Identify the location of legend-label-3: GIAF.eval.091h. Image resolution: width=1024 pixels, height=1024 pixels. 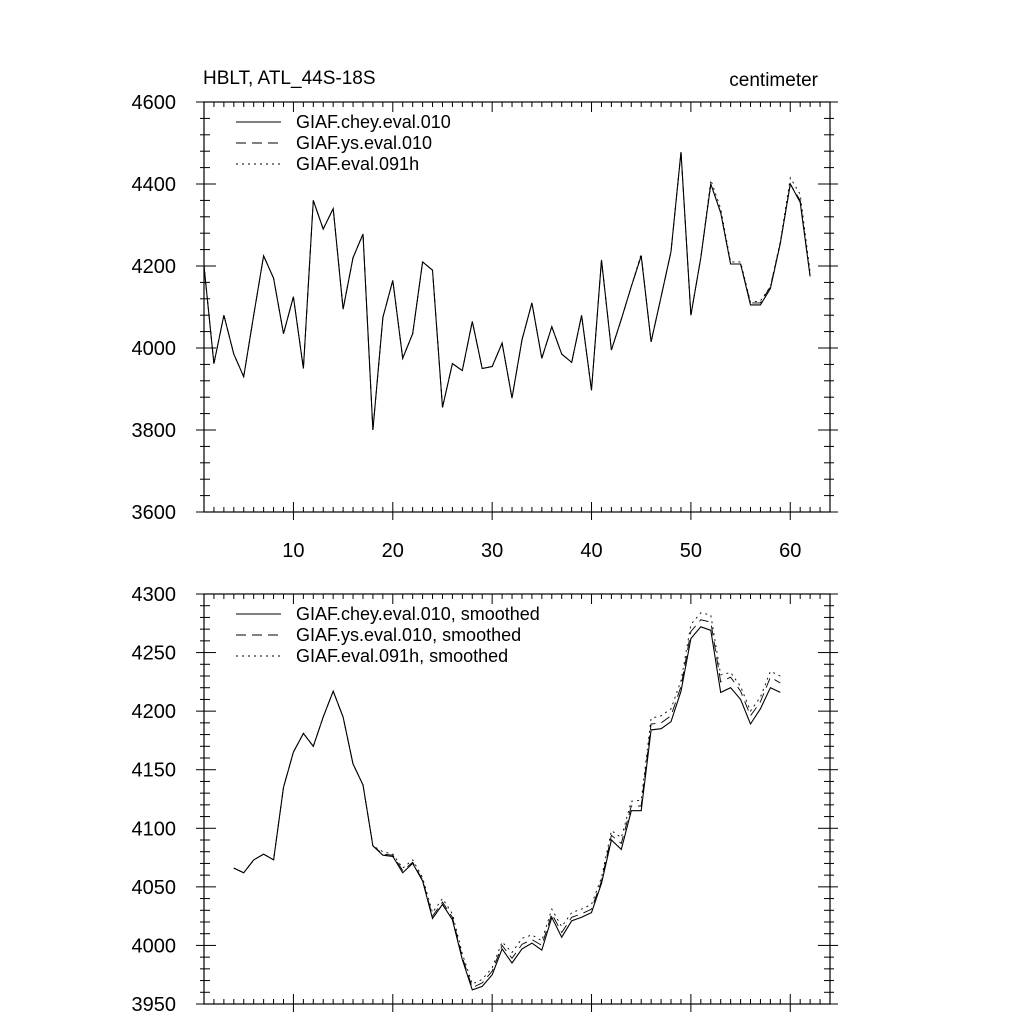
(357, 164).